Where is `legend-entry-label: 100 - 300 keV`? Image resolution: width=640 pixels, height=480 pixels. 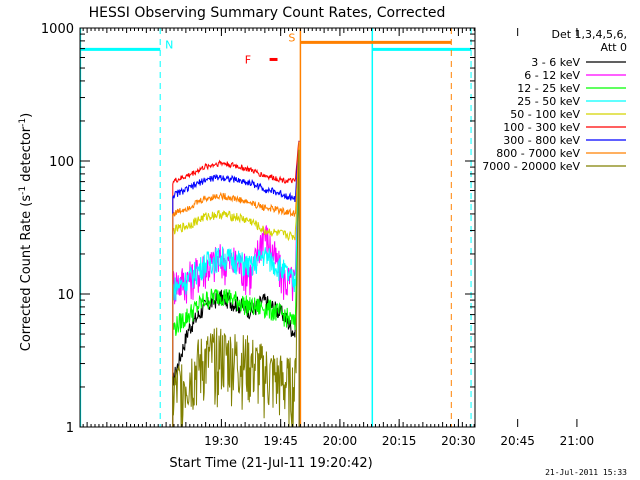
legend-entry-label: 100 - 300 keV is located at coordinates (541, 127).